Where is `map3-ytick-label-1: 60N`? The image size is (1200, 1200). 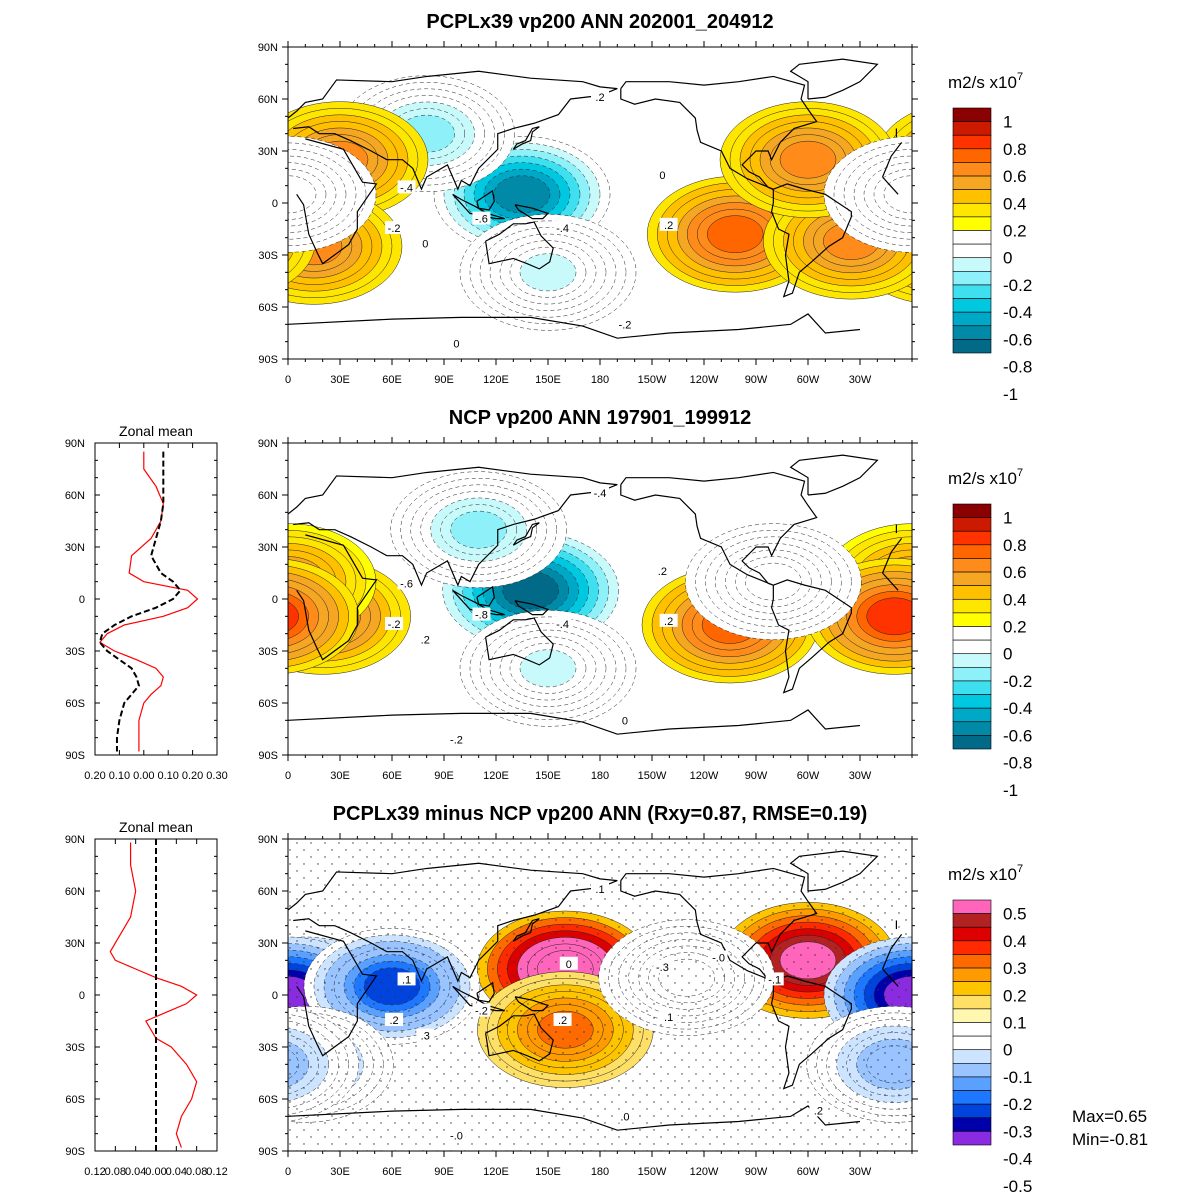
map3-ytick-label-1: 60N is located at coordinates (268, 892).